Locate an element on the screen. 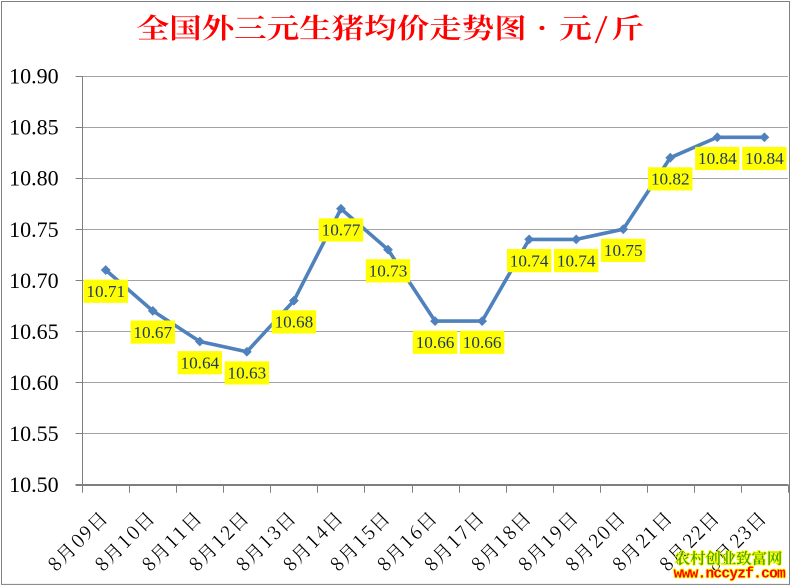 Image resolution: width=792 pixels, height=587 pixels. svg-text: 10.70 is located at coordinates (34, 280).